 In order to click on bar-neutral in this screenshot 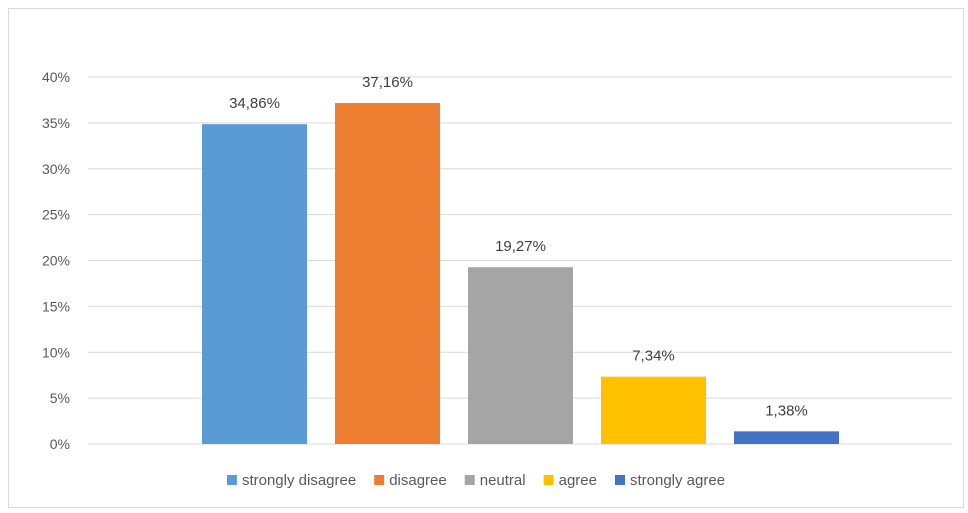, I will do `click(520, 355)`.